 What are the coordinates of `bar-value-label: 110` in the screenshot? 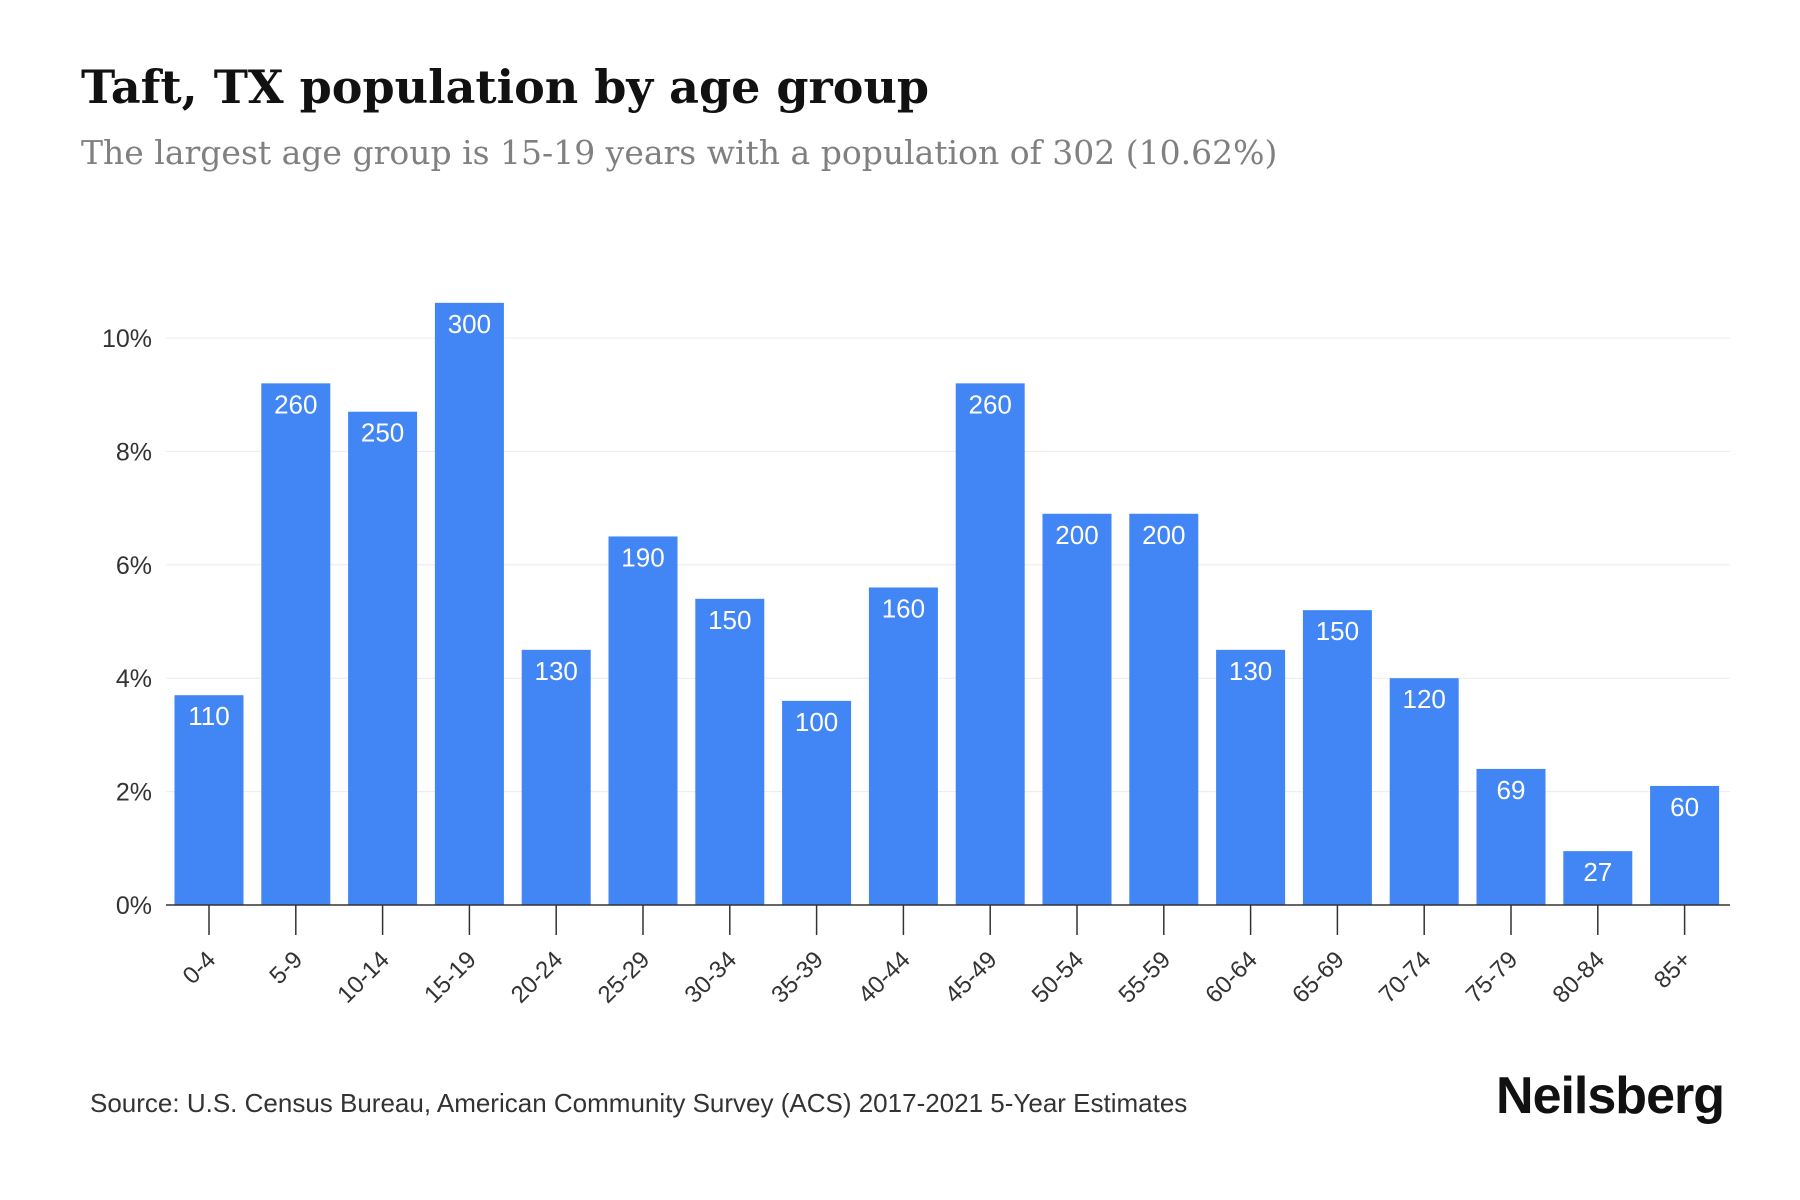 It's located at (208, 716).